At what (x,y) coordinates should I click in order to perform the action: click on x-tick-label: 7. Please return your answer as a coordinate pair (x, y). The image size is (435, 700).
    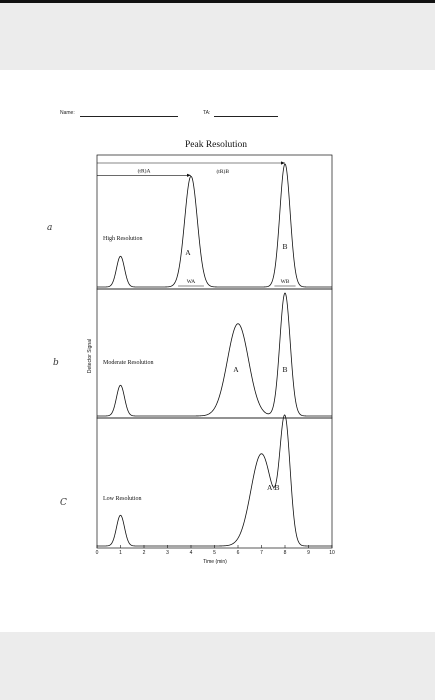
    Looking at the image, I should click on (261, 553).